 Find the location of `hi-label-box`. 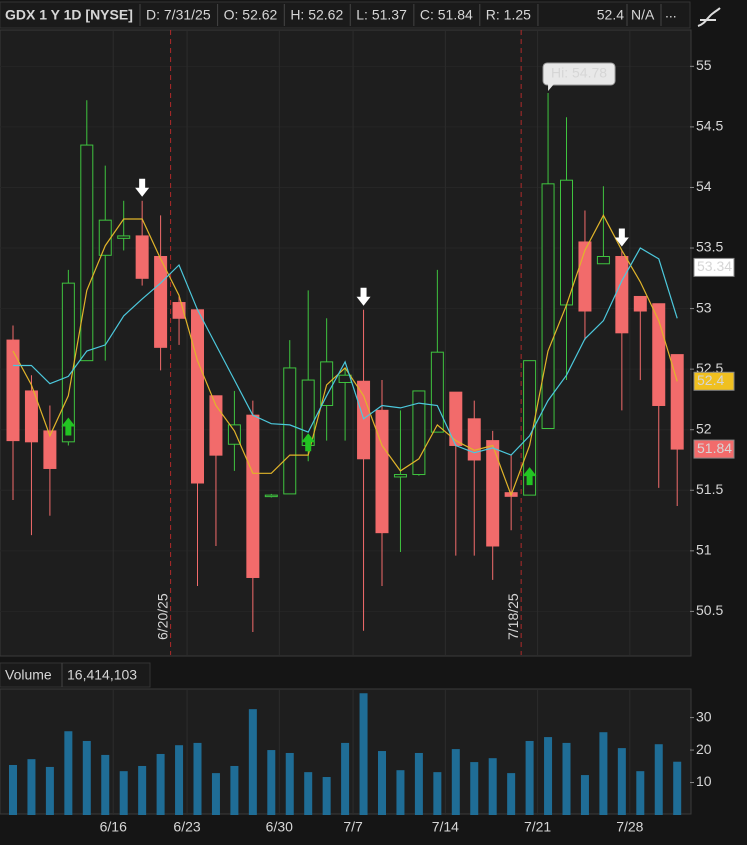

hi-label-box is located at coordinates (579, 74).